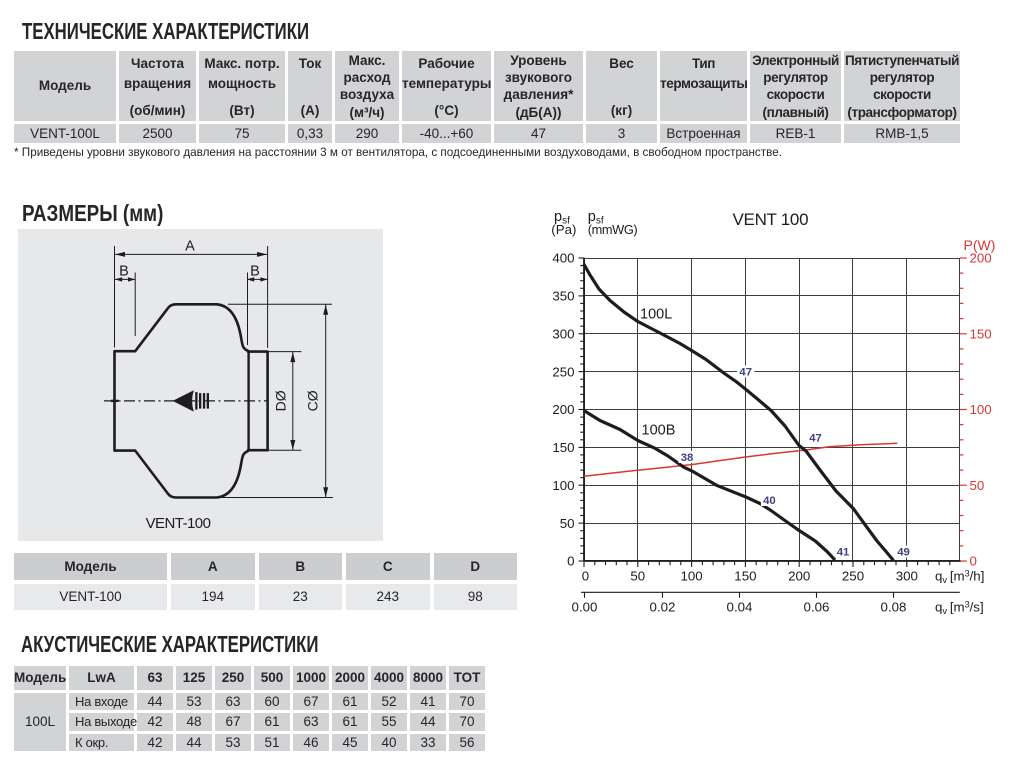 The height and width of the screenshot is (782, 1026). I want to click on svg-text: 0.06, so click(817, 606).